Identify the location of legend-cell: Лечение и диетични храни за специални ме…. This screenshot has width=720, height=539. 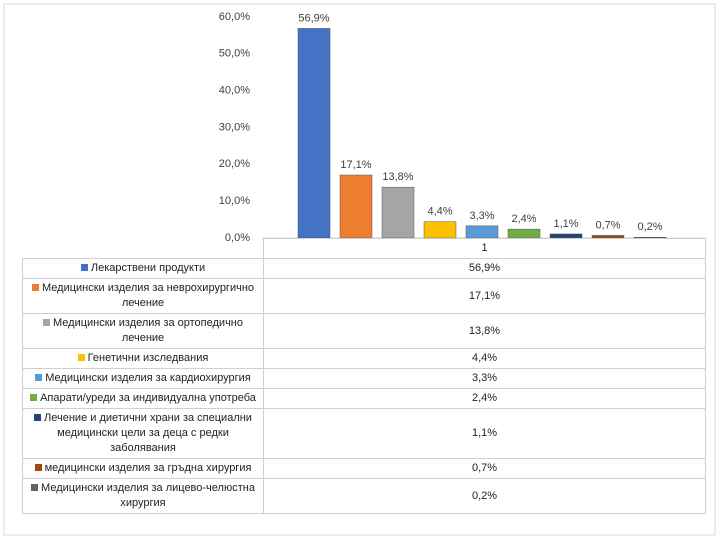
(143, 433).